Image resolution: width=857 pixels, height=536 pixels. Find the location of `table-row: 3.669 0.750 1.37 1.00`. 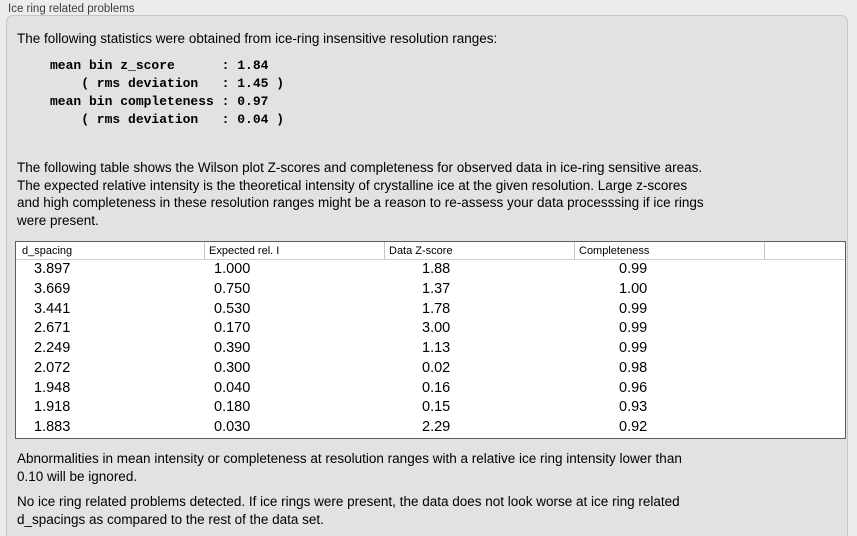

table-row: 3.669 0.750 1.37 1.00 is located at coordinates (430, 290).